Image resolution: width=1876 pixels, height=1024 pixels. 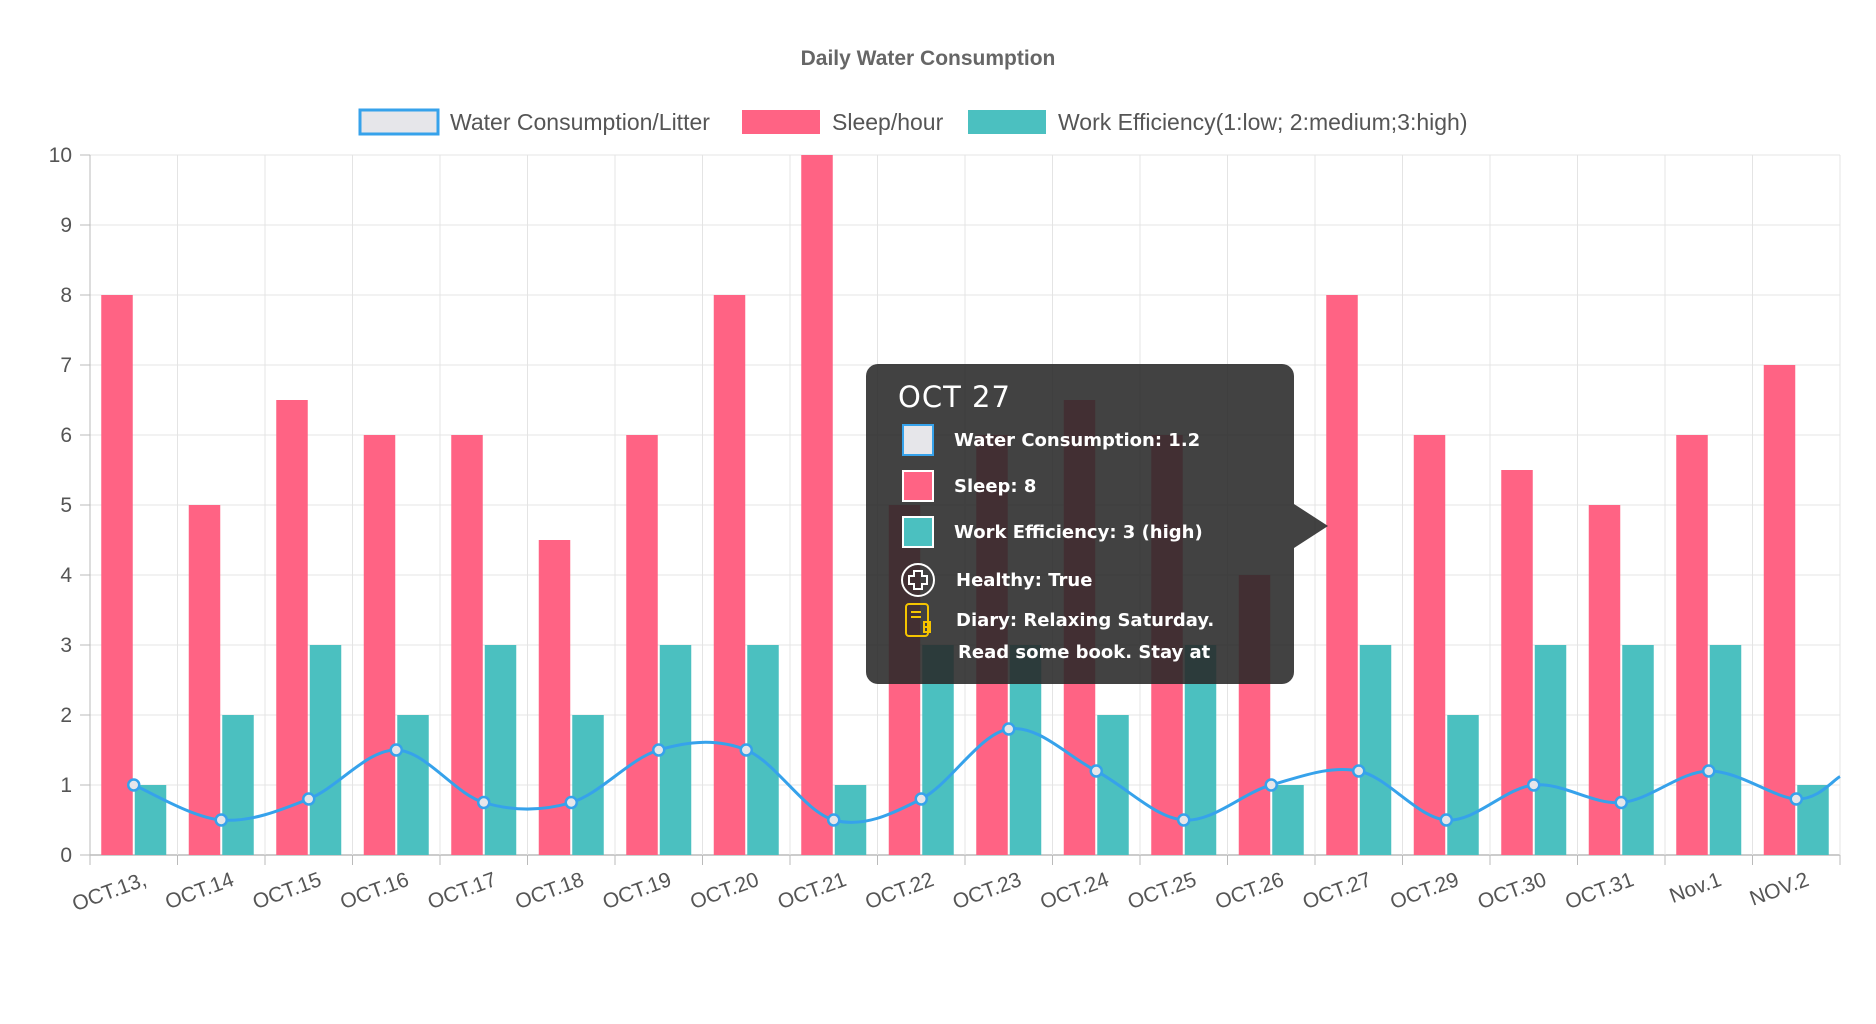 What do you see at coordinates (888, 122) in the screenshot?
I see `legend-label: Sleep/hour` at bounding box center [888, 122].